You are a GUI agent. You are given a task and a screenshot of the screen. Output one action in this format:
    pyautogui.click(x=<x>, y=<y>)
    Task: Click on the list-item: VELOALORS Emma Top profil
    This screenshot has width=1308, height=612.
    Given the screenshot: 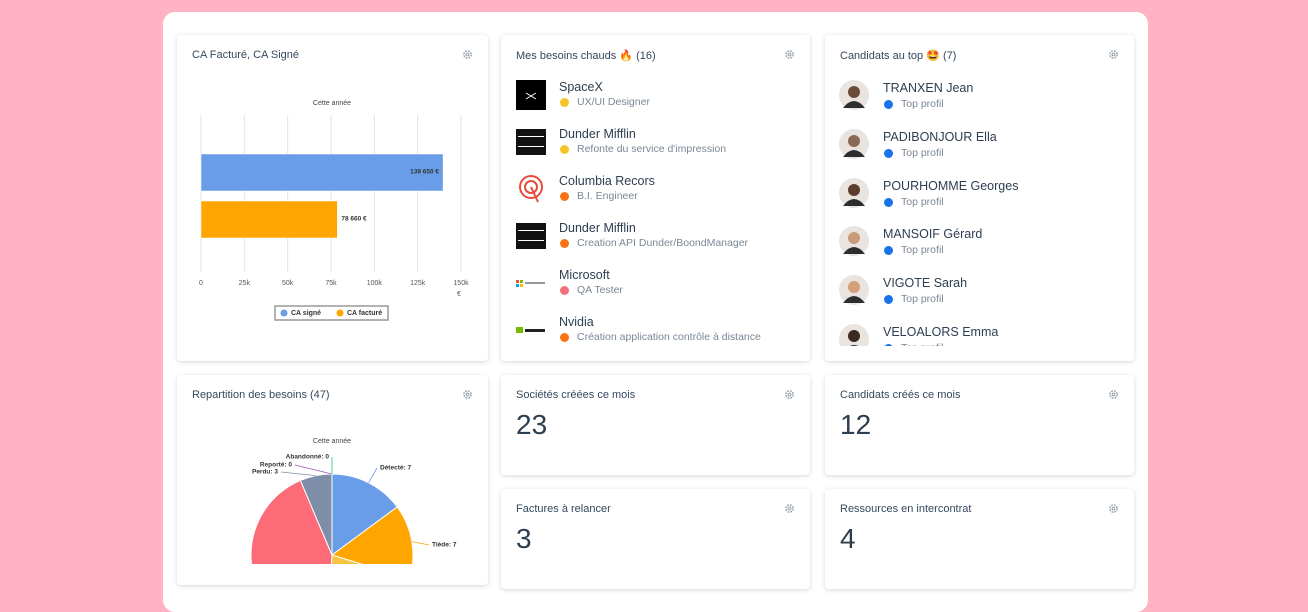 What is the action you would take?
    pyautogui.click(x=979, y=332)
    